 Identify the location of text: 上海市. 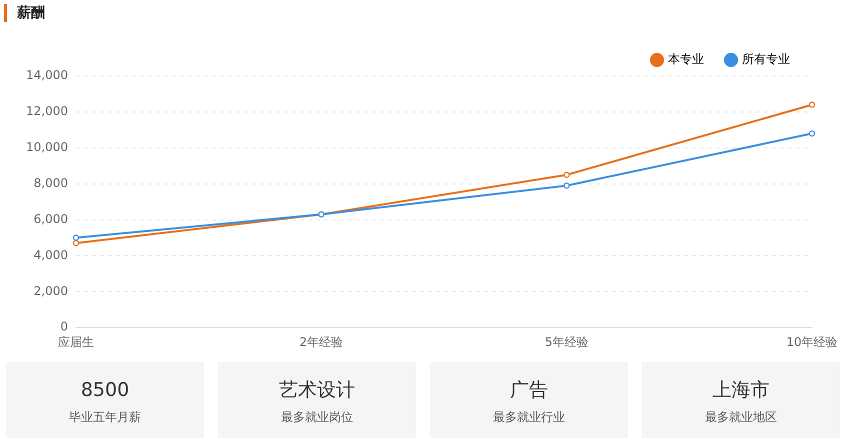
(741, 390).